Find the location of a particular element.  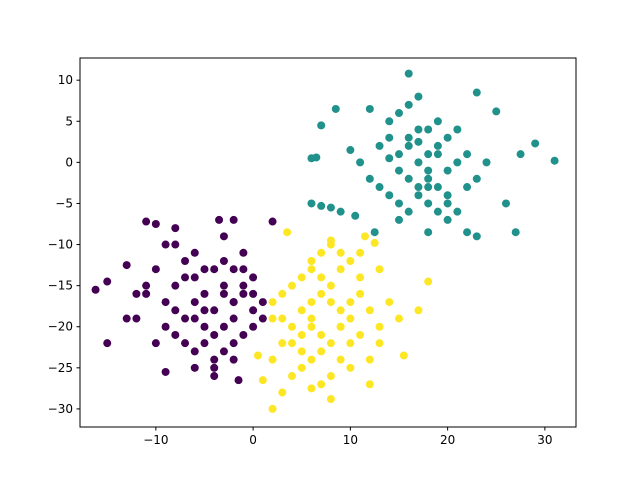

y-tick-label: 5 is located at coordinates (69, 121).